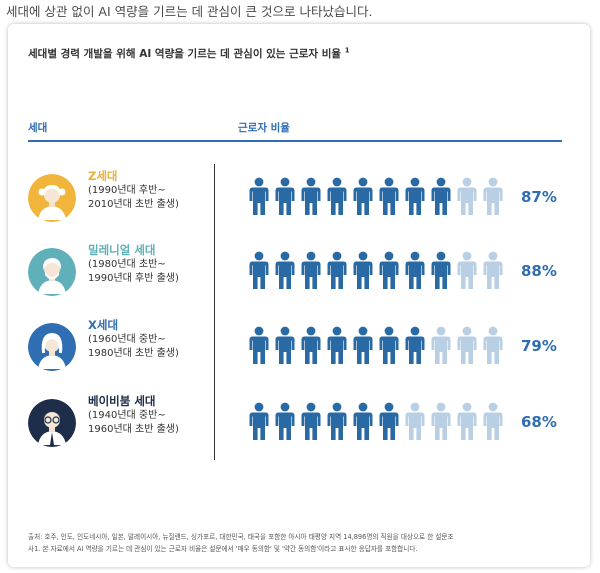 The height and width of the screenshot is (573, 600). Describe the element at coordinates (133, 278) in the screenshot. I see `generation-years-line2: 1990년대 후반 출생)` at that location.